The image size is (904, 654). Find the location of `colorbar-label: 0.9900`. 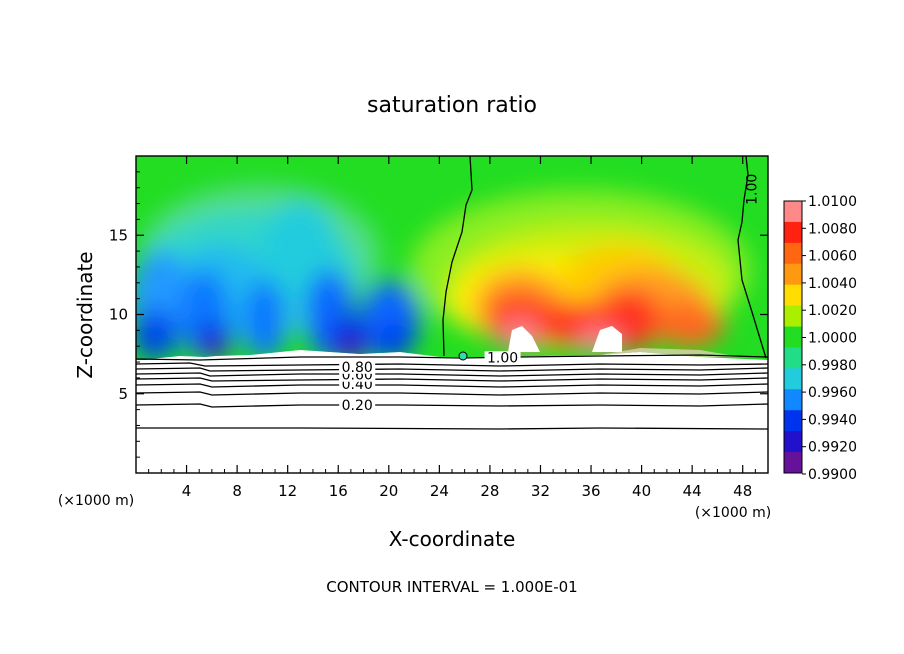

colorbar-label: 0.9900 is located at coordinates (832, 475).